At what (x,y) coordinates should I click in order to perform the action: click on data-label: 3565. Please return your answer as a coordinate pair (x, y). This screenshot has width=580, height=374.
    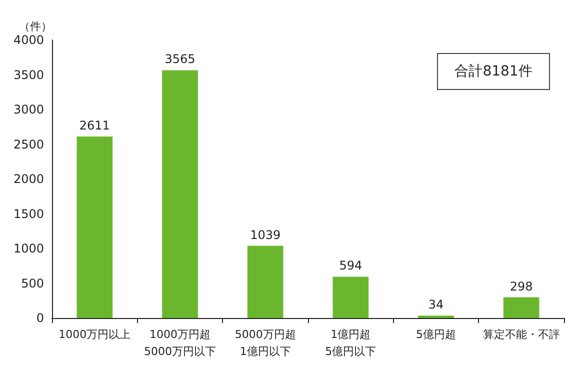
    Looking at the image, I should click on (180, 59).